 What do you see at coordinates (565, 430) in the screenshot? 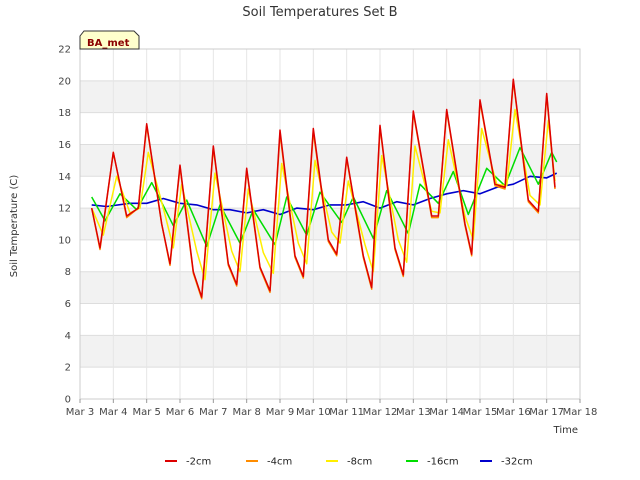
I see `x-axis-title: Time` at bounding box center [565, 430].